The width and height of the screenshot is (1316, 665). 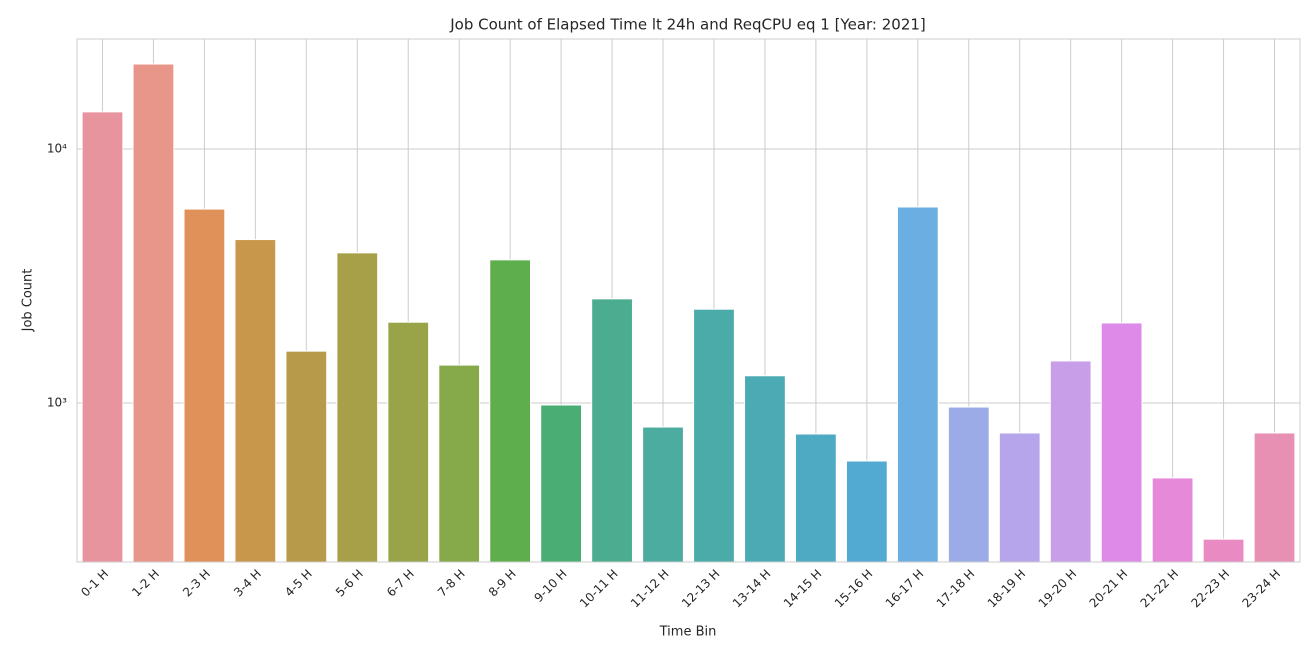 What do you see at coordinates (1007, 589) in the screenshot?
I see `x-tick-label: 18-19 H` at bounding box center [1007, 589].